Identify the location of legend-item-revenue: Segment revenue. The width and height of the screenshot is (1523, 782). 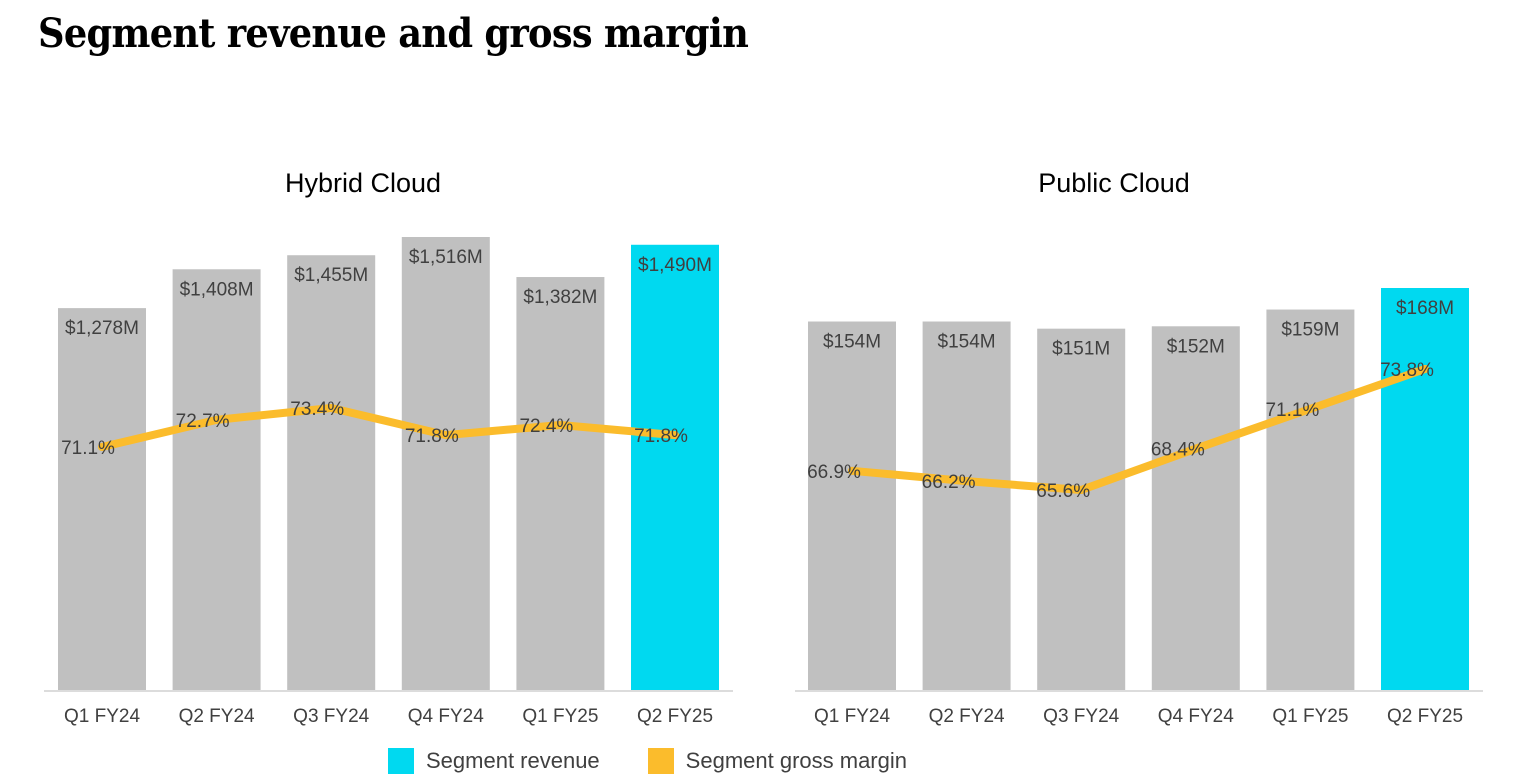
(494, 761).